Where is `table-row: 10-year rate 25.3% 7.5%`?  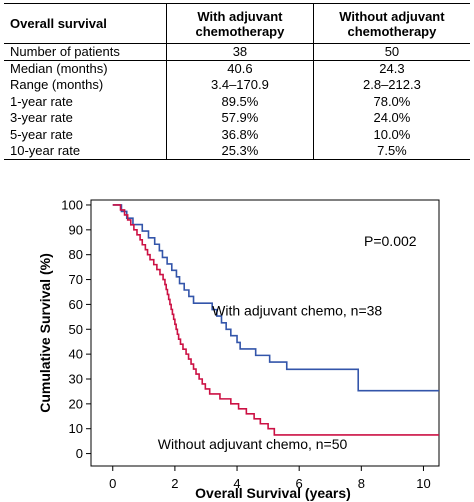 table-row: 10-year rate 25.3% 7.5% is located at coordinates (237, 151).